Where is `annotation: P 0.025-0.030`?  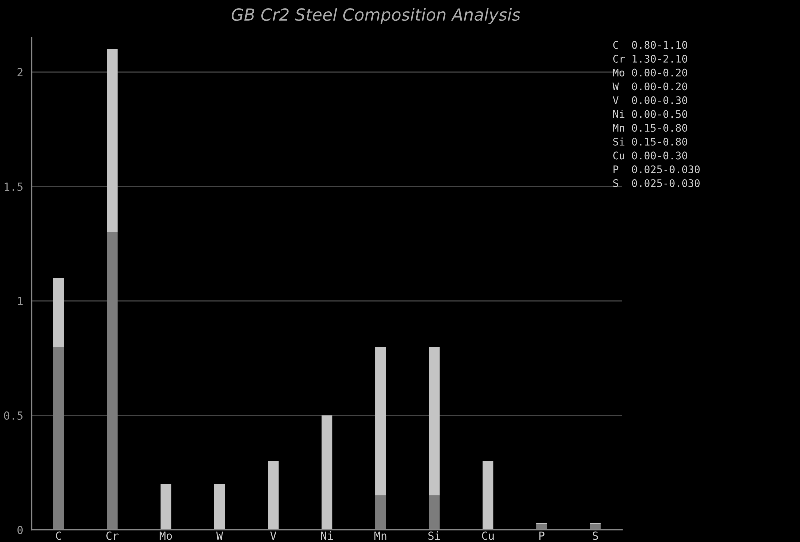
annotation: P 0.025-0.030 is located at coordinates (657, 170).